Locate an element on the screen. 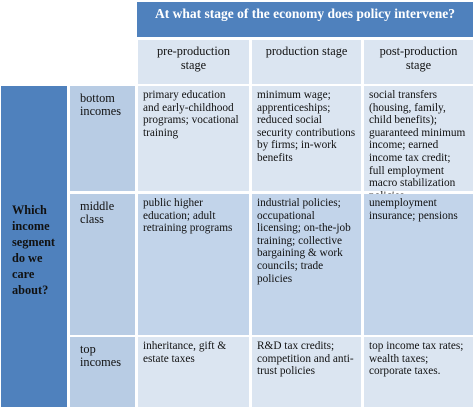  row-header-bottom-incomes: bottom incomes is located at coordinates (102, 138).